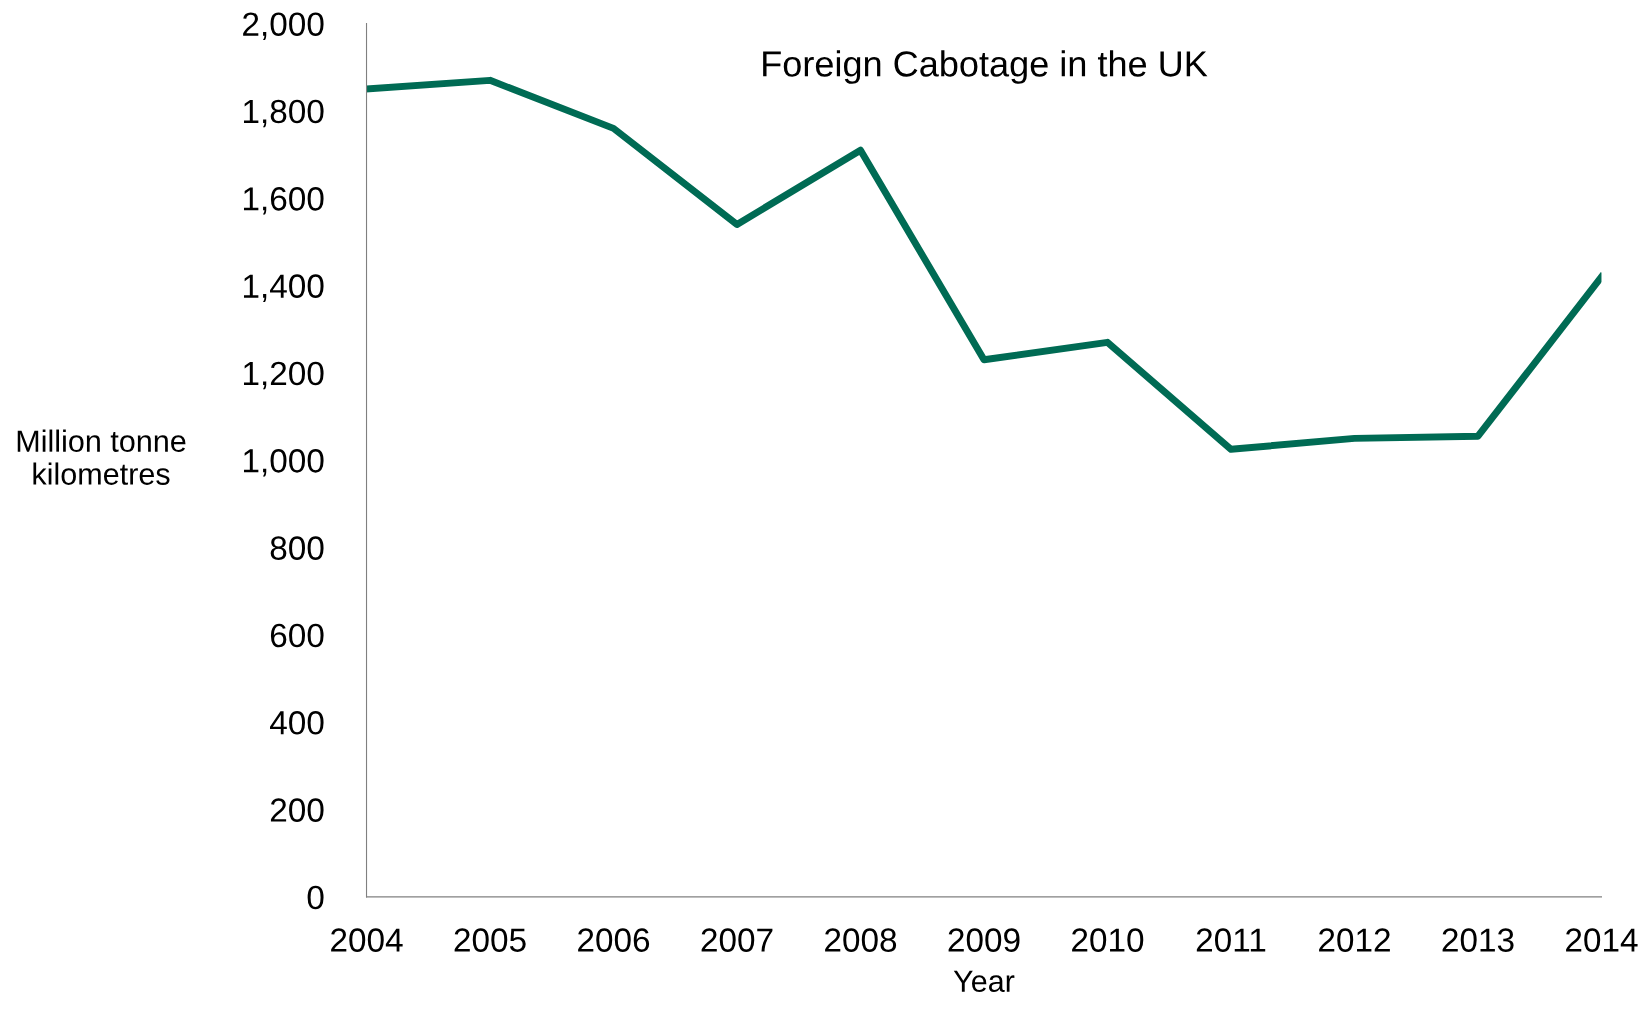  I want to click on y-tick-label: 0, so click(315, 897).